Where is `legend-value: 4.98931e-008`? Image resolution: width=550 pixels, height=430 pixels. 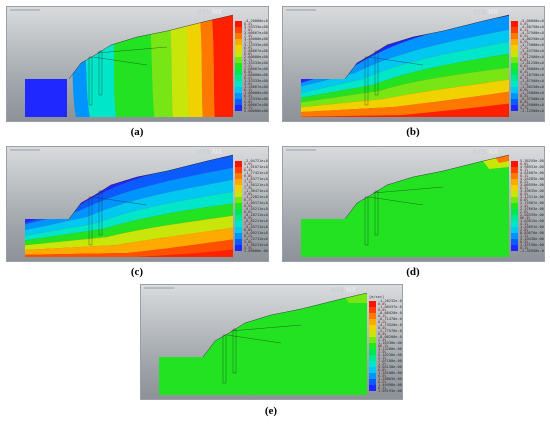
legend-value: 4.98931e-008 is located at coordinates (532, 167).